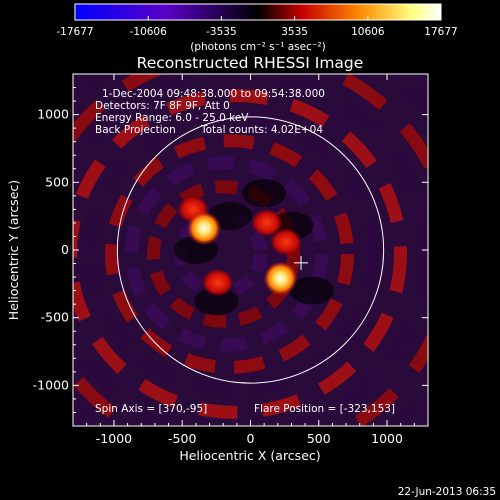 Image resolution: width=500 pixels, height=500 pixels. Describe the element at coordinates (114, 438) in the screenshot. I see `x-tick-label: -1000` at that location.